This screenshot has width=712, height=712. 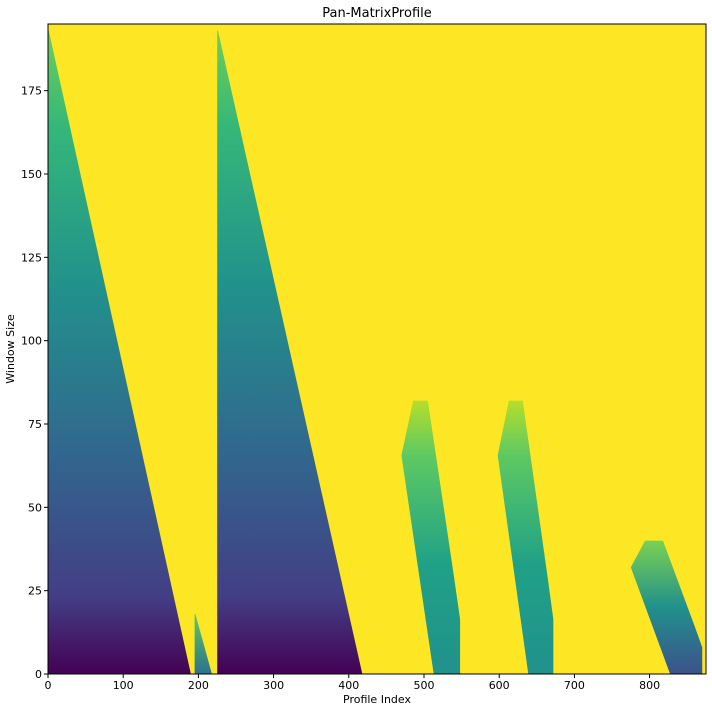 What do you see at coordinates (649, 685) in the screenshot?
I see `x-tick-label: 800` at bounding box center [649, 685].